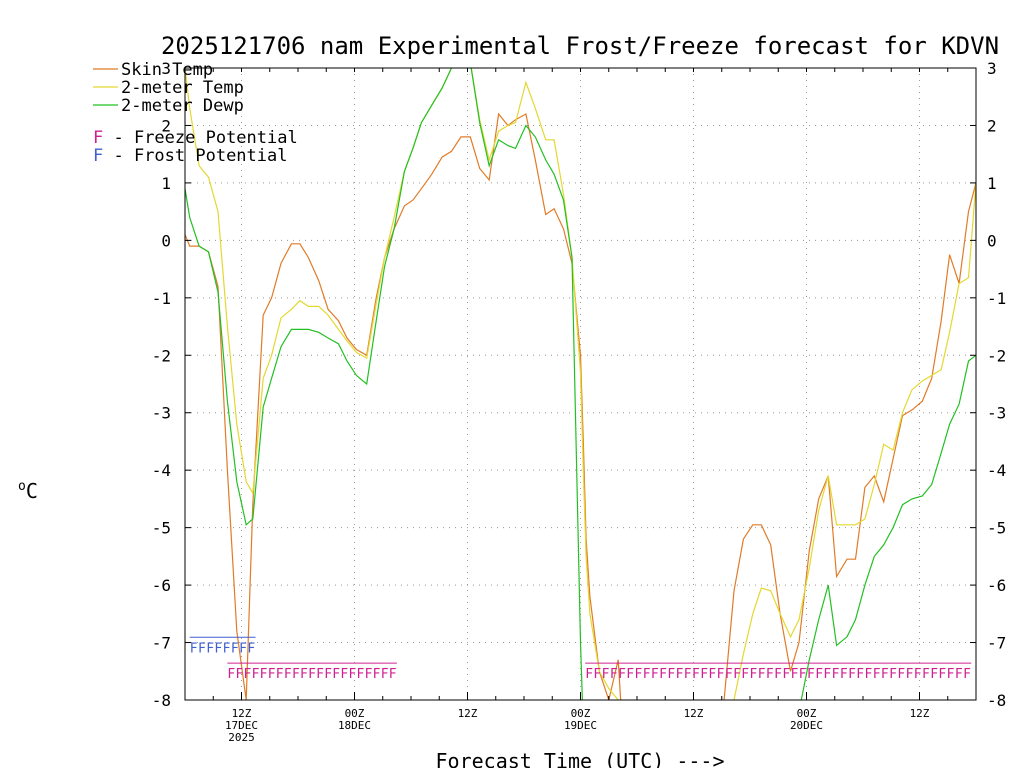 Image resolution: width=1024 pixels, height=768 pixels. Describe the element at coordinates (806, 725) in the screenshot. I see `x-tick-label: 20DEC` at that location.